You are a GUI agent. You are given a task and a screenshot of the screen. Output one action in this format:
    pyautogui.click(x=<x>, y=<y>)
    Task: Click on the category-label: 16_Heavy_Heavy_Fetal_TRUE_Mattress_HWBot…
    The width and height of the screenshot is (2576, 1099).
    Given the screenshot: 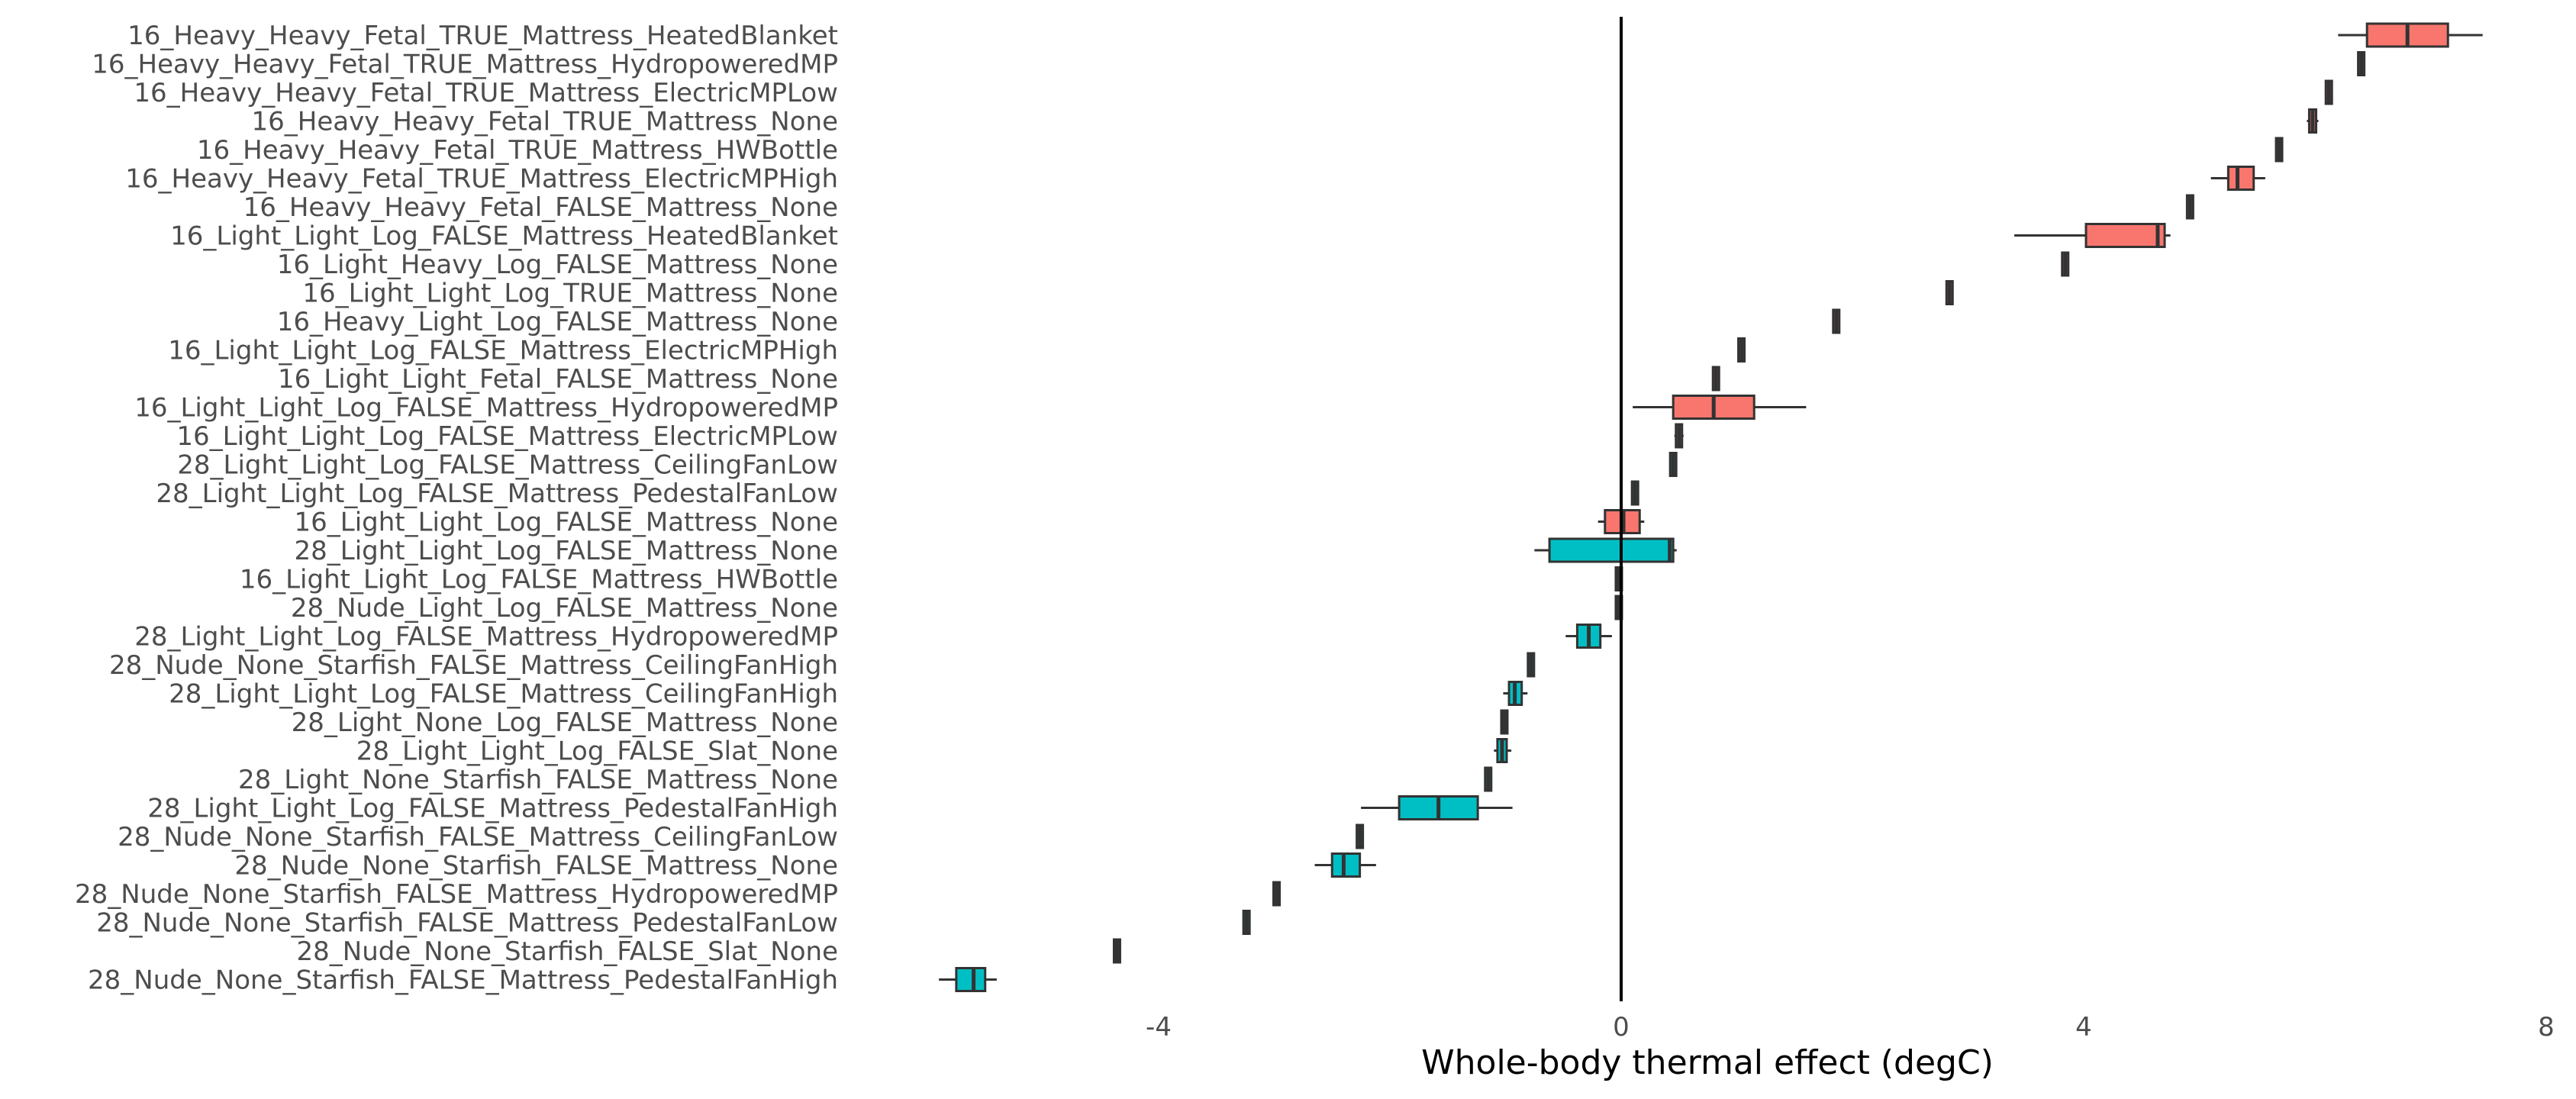 What is the action you would take?
    pyautogui.click(x=517, y=150)
    